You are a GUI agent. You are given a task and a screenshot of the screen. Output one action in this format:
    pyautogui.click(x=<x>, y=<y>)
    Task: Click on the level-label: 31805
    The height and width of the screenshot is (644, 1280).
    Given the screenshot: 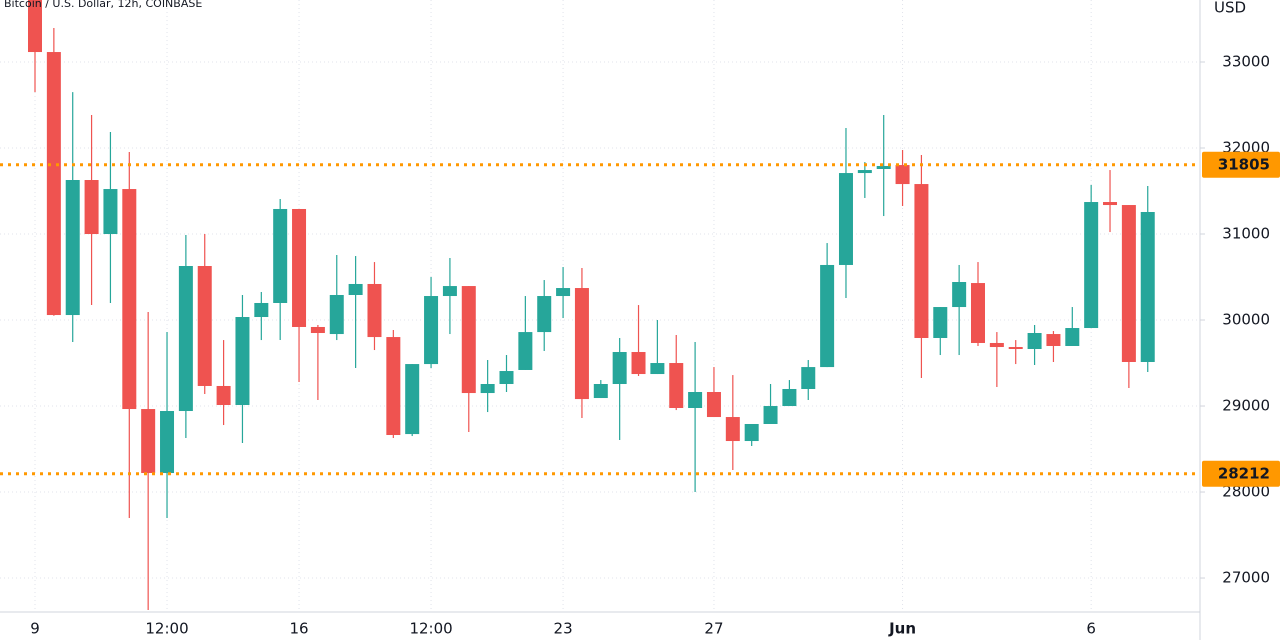 What is the action you would take?
    pyautogui.click(x=1244, y=164)
    